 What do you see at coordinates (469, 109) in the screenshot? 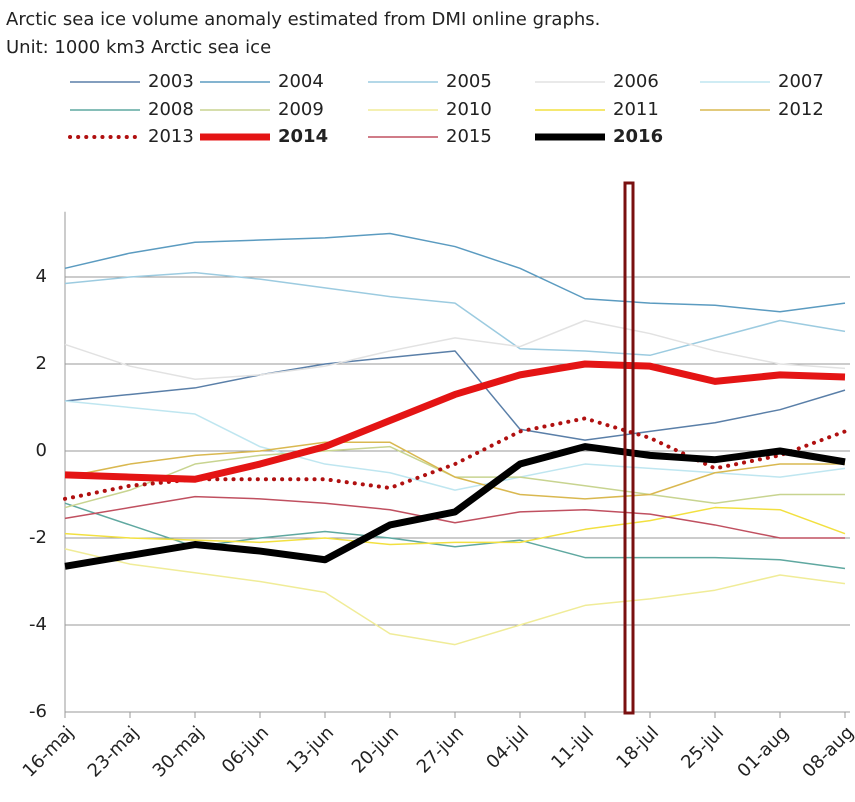
I see `legend-label: 2010` at bounding box center [469, 109].